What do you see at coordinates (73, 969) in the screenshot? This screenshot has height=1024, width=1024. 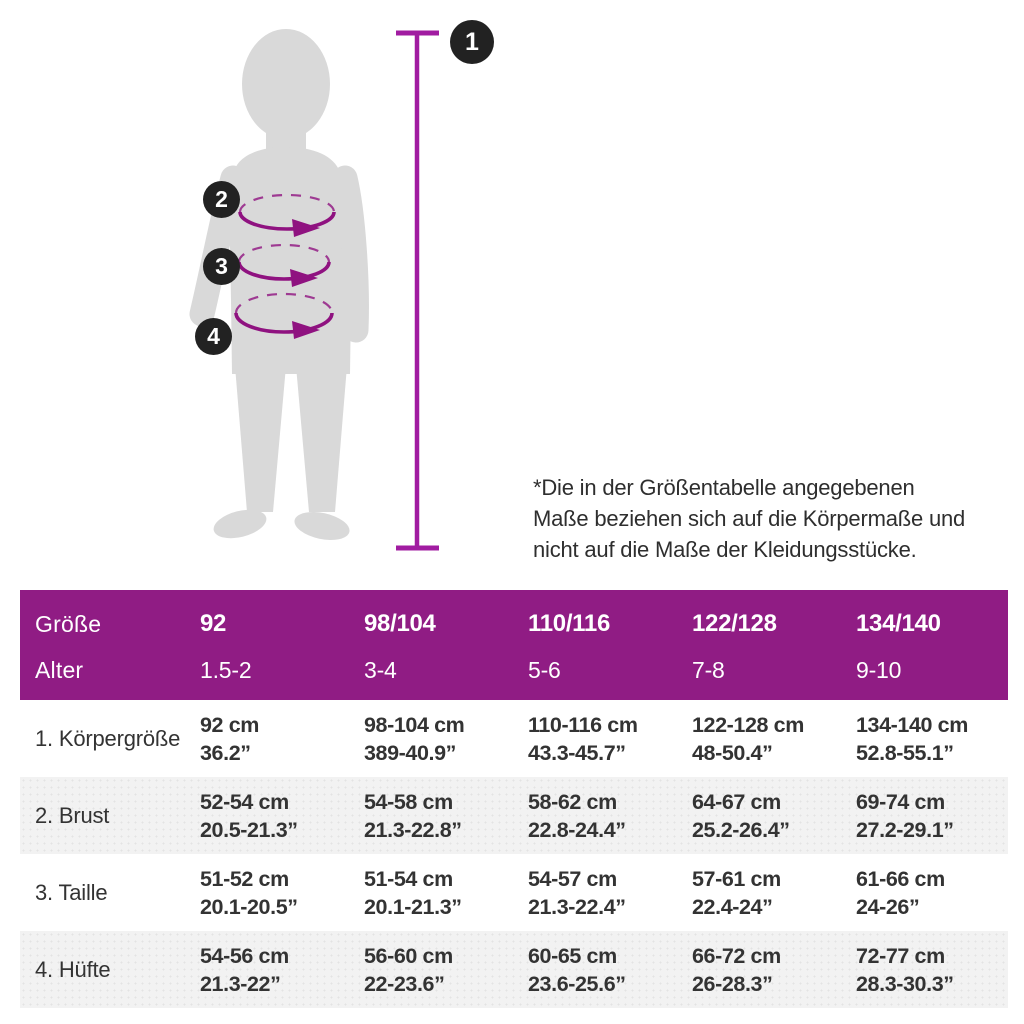 I see `row-label: 4. Hüfte` at bounding box center [73, 969].